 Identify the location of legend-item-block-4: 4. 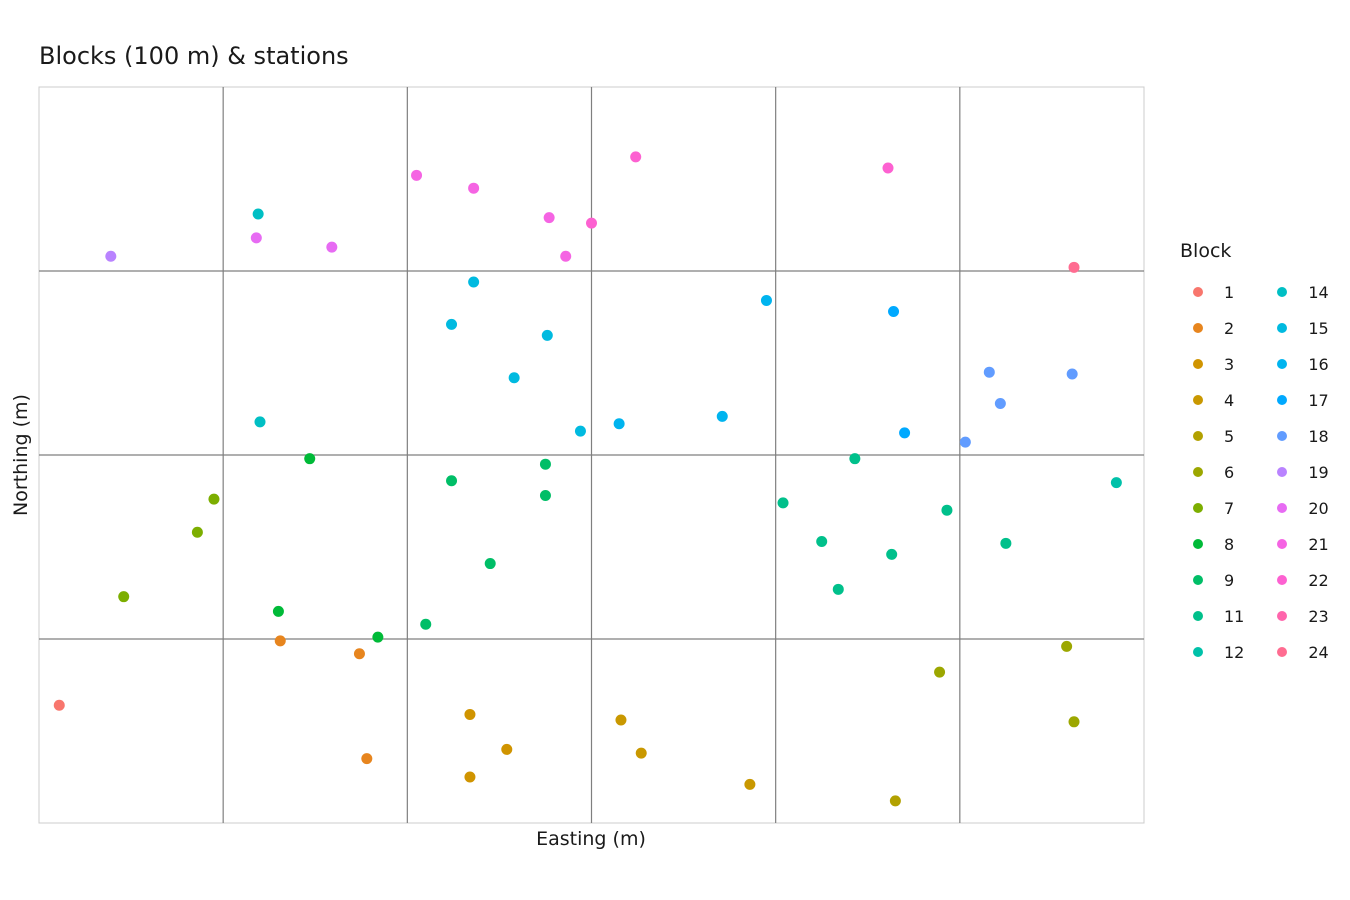
(1212, 400).